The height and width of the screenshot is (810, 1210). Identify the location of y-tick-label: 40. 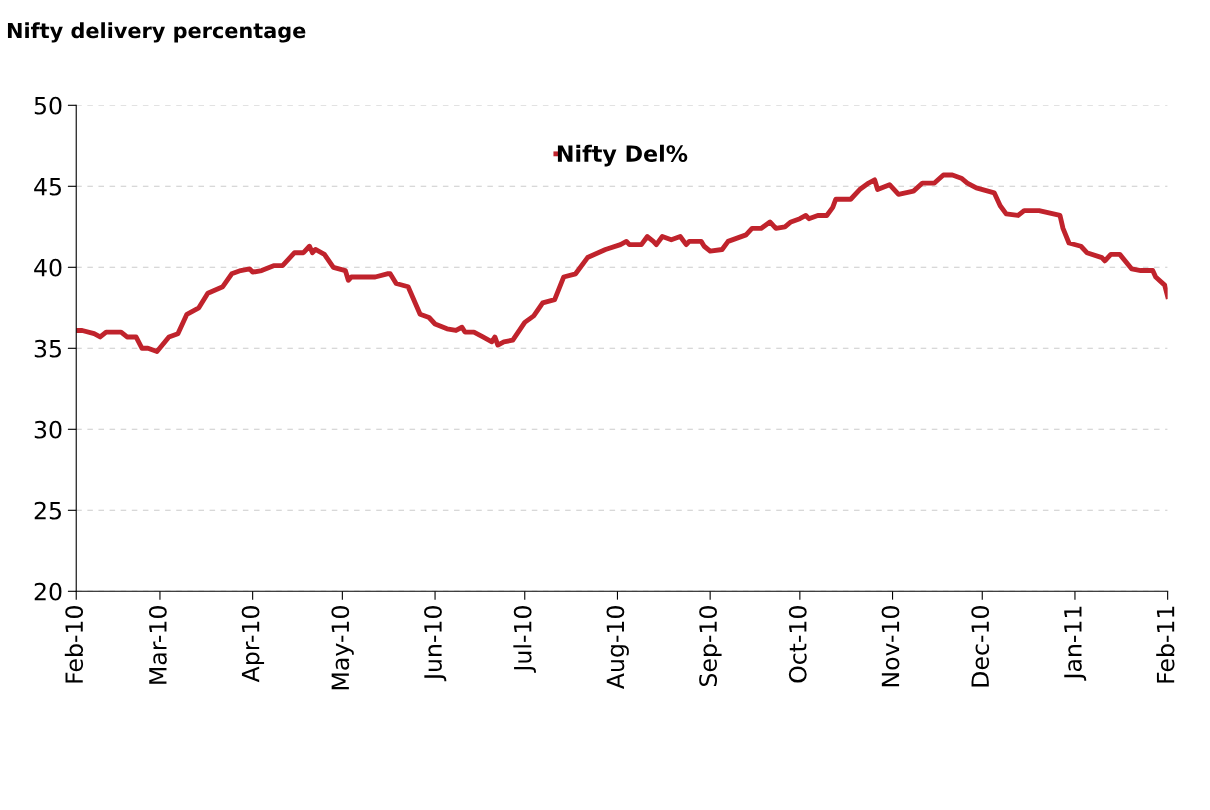
(48, 267).